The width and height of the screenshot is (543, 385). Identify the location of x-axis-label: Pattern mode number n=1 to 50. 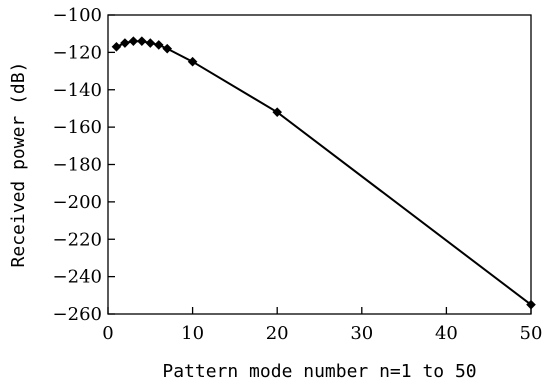
(319, 371).